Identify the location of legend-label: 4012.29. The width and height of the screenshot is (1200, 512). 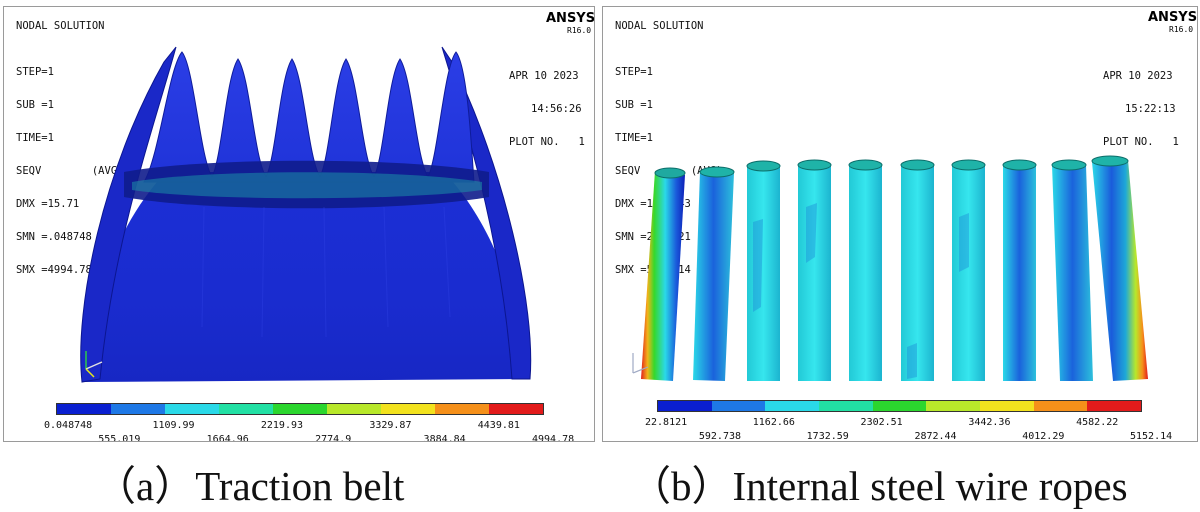
(1043, 436).